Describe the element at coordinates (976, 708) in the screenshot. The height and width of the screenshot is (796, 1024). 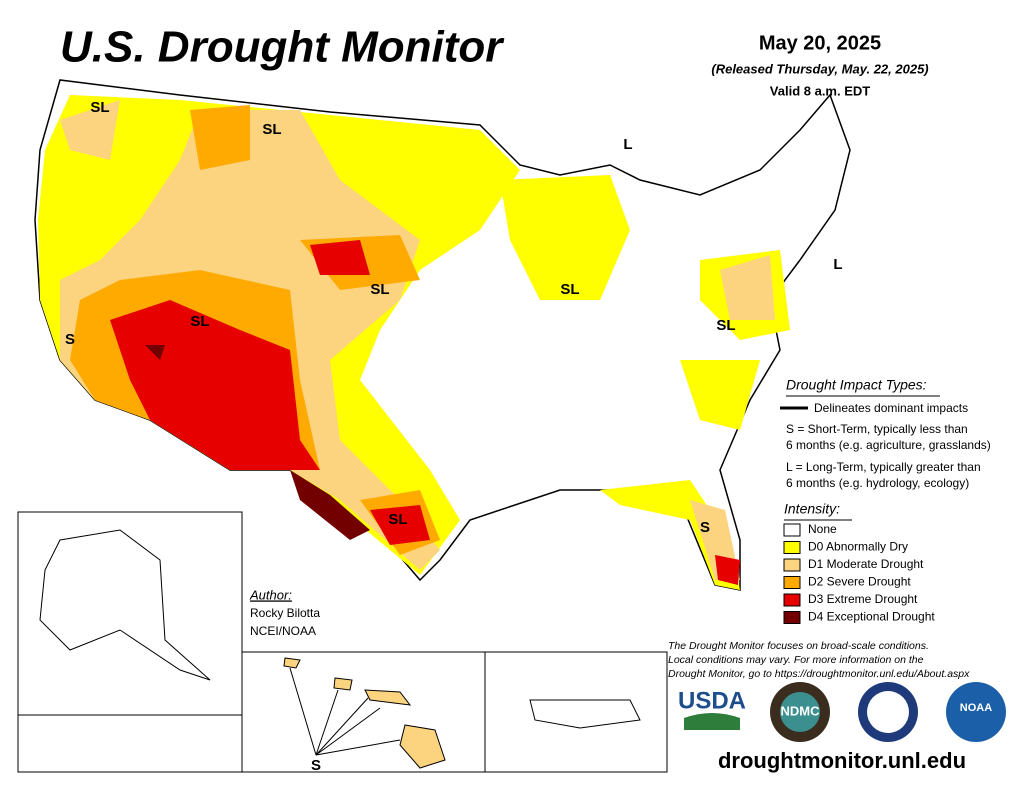
I see `noaa-text: NOAA` at that location.